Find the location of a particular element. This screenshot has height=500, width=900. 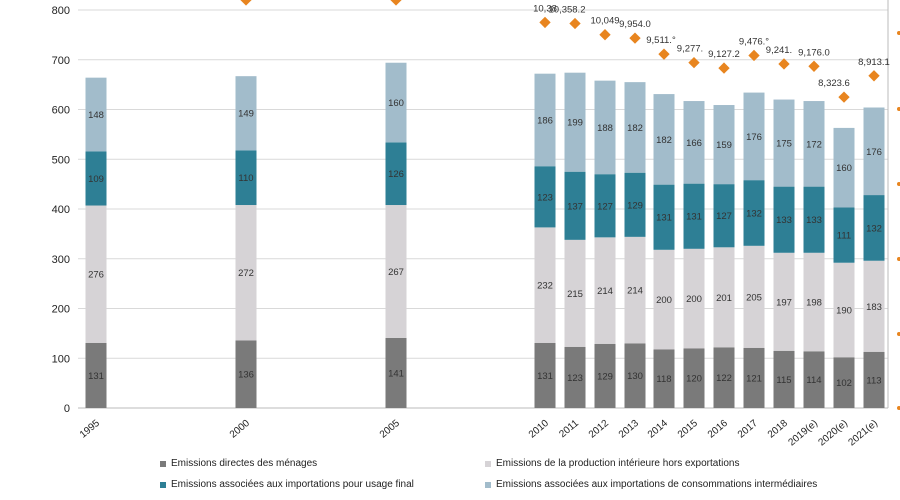

marker-value-label: 9,511.° is located at coordinates (661, 40).